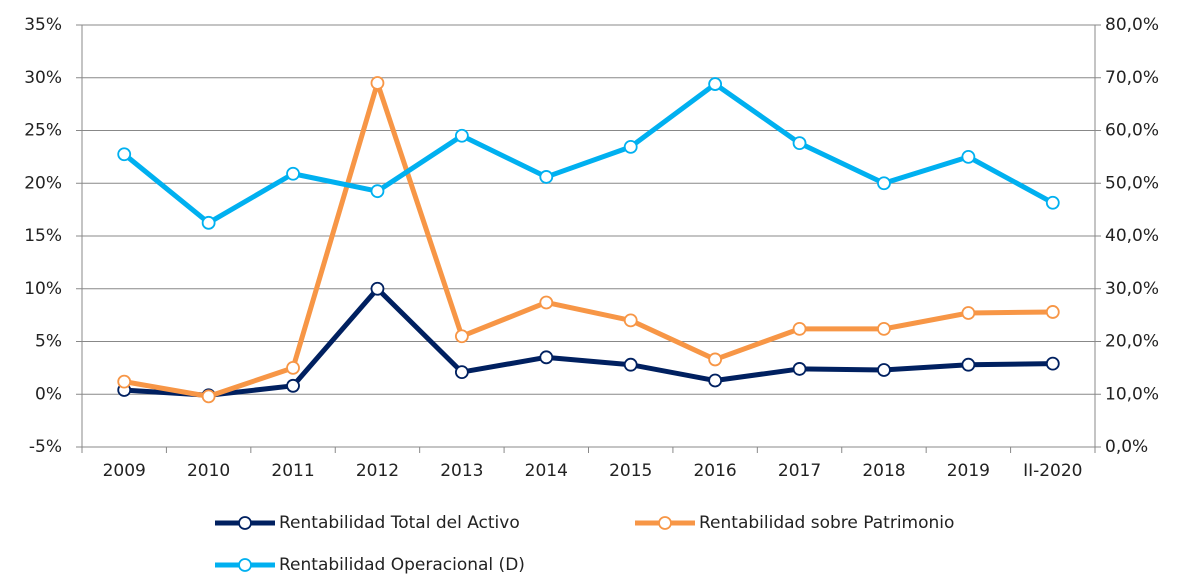 The height and width of the screenshot is (582, 1188). What do you see at coordinates (48, 394) in the screenshot?
I see `y-tick-label: 0%` at bounding box center [48, 394].